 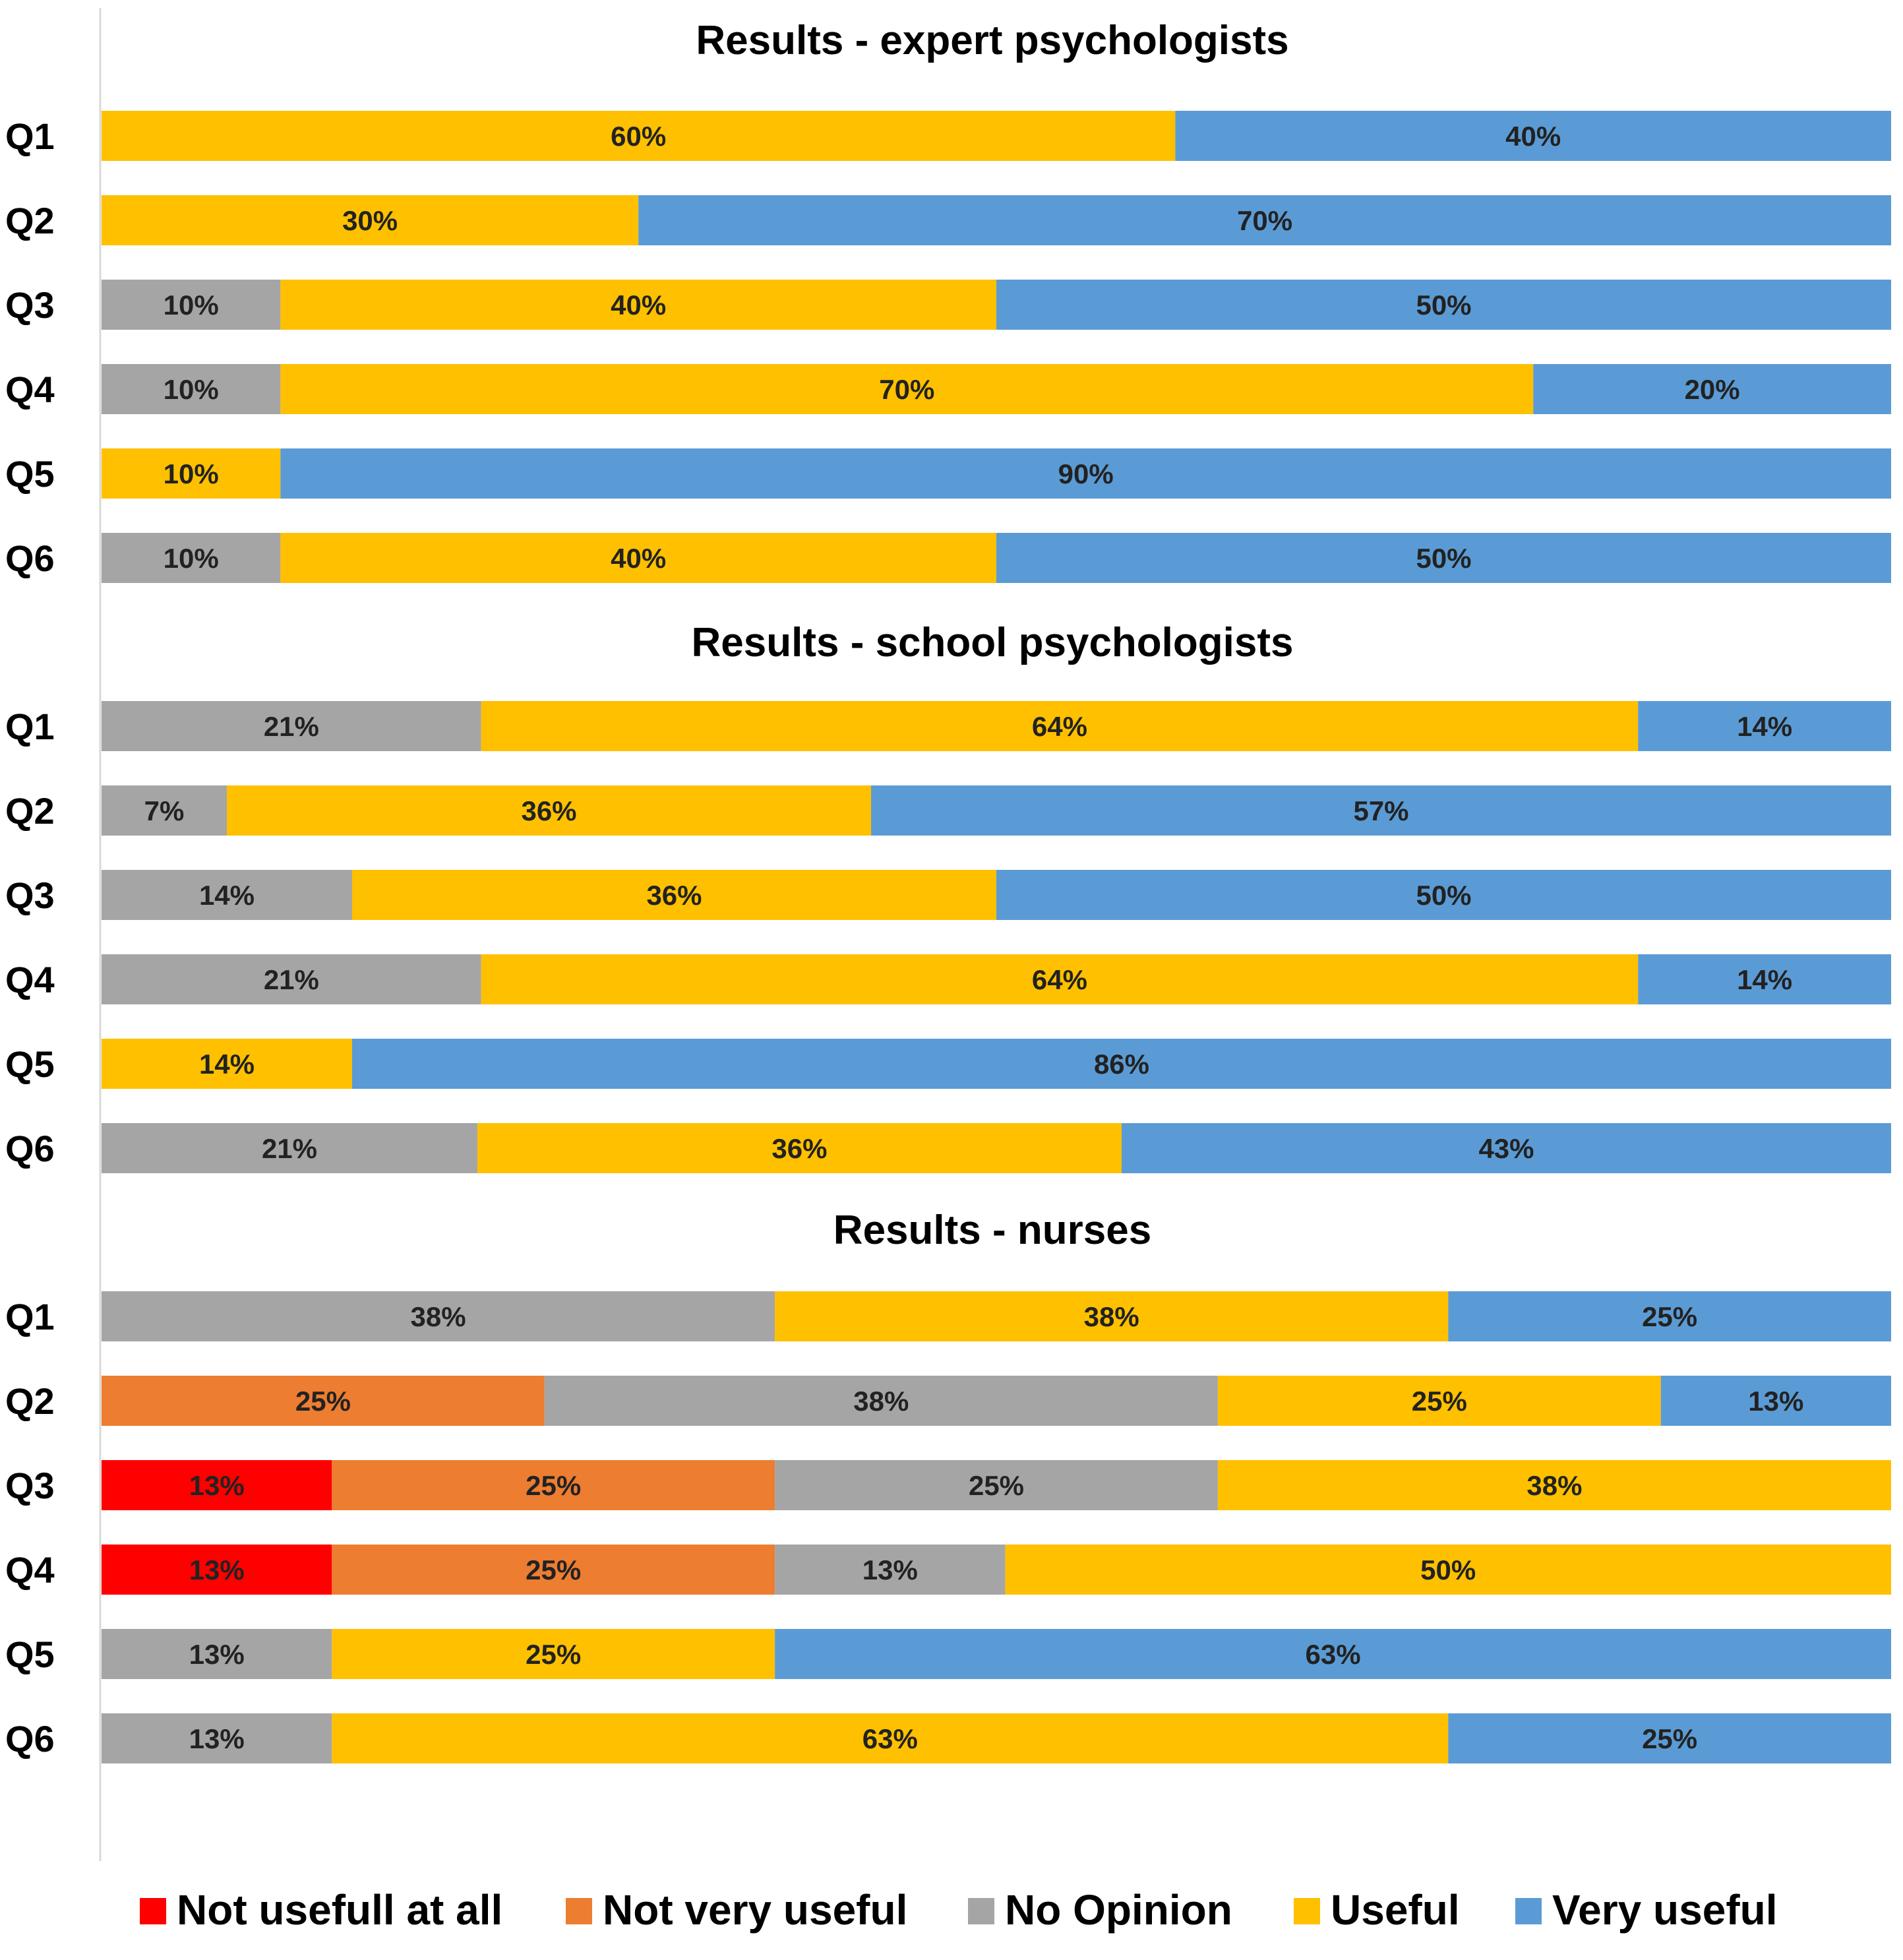 I want to click on panel-title: Results - expert psychologists, so click(x=992, y=40).